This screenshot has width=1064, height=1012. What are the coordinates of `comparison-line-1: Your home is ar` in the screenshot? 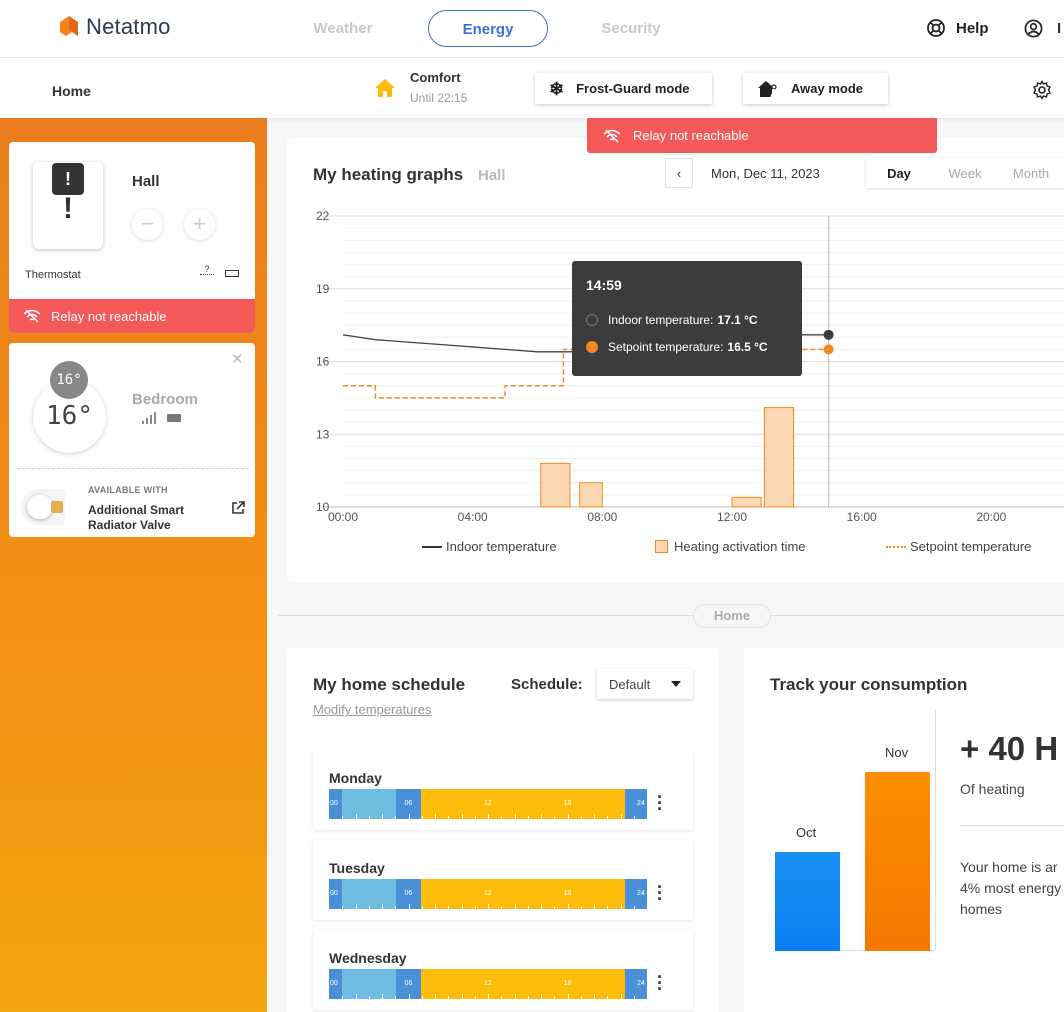 It's located at (1009, 867).